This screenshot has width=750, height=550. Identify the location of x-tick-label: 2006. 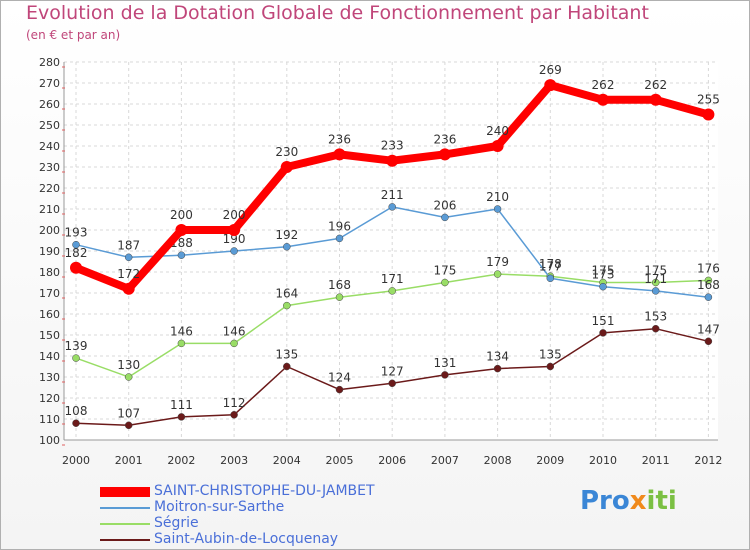
(392, 460).